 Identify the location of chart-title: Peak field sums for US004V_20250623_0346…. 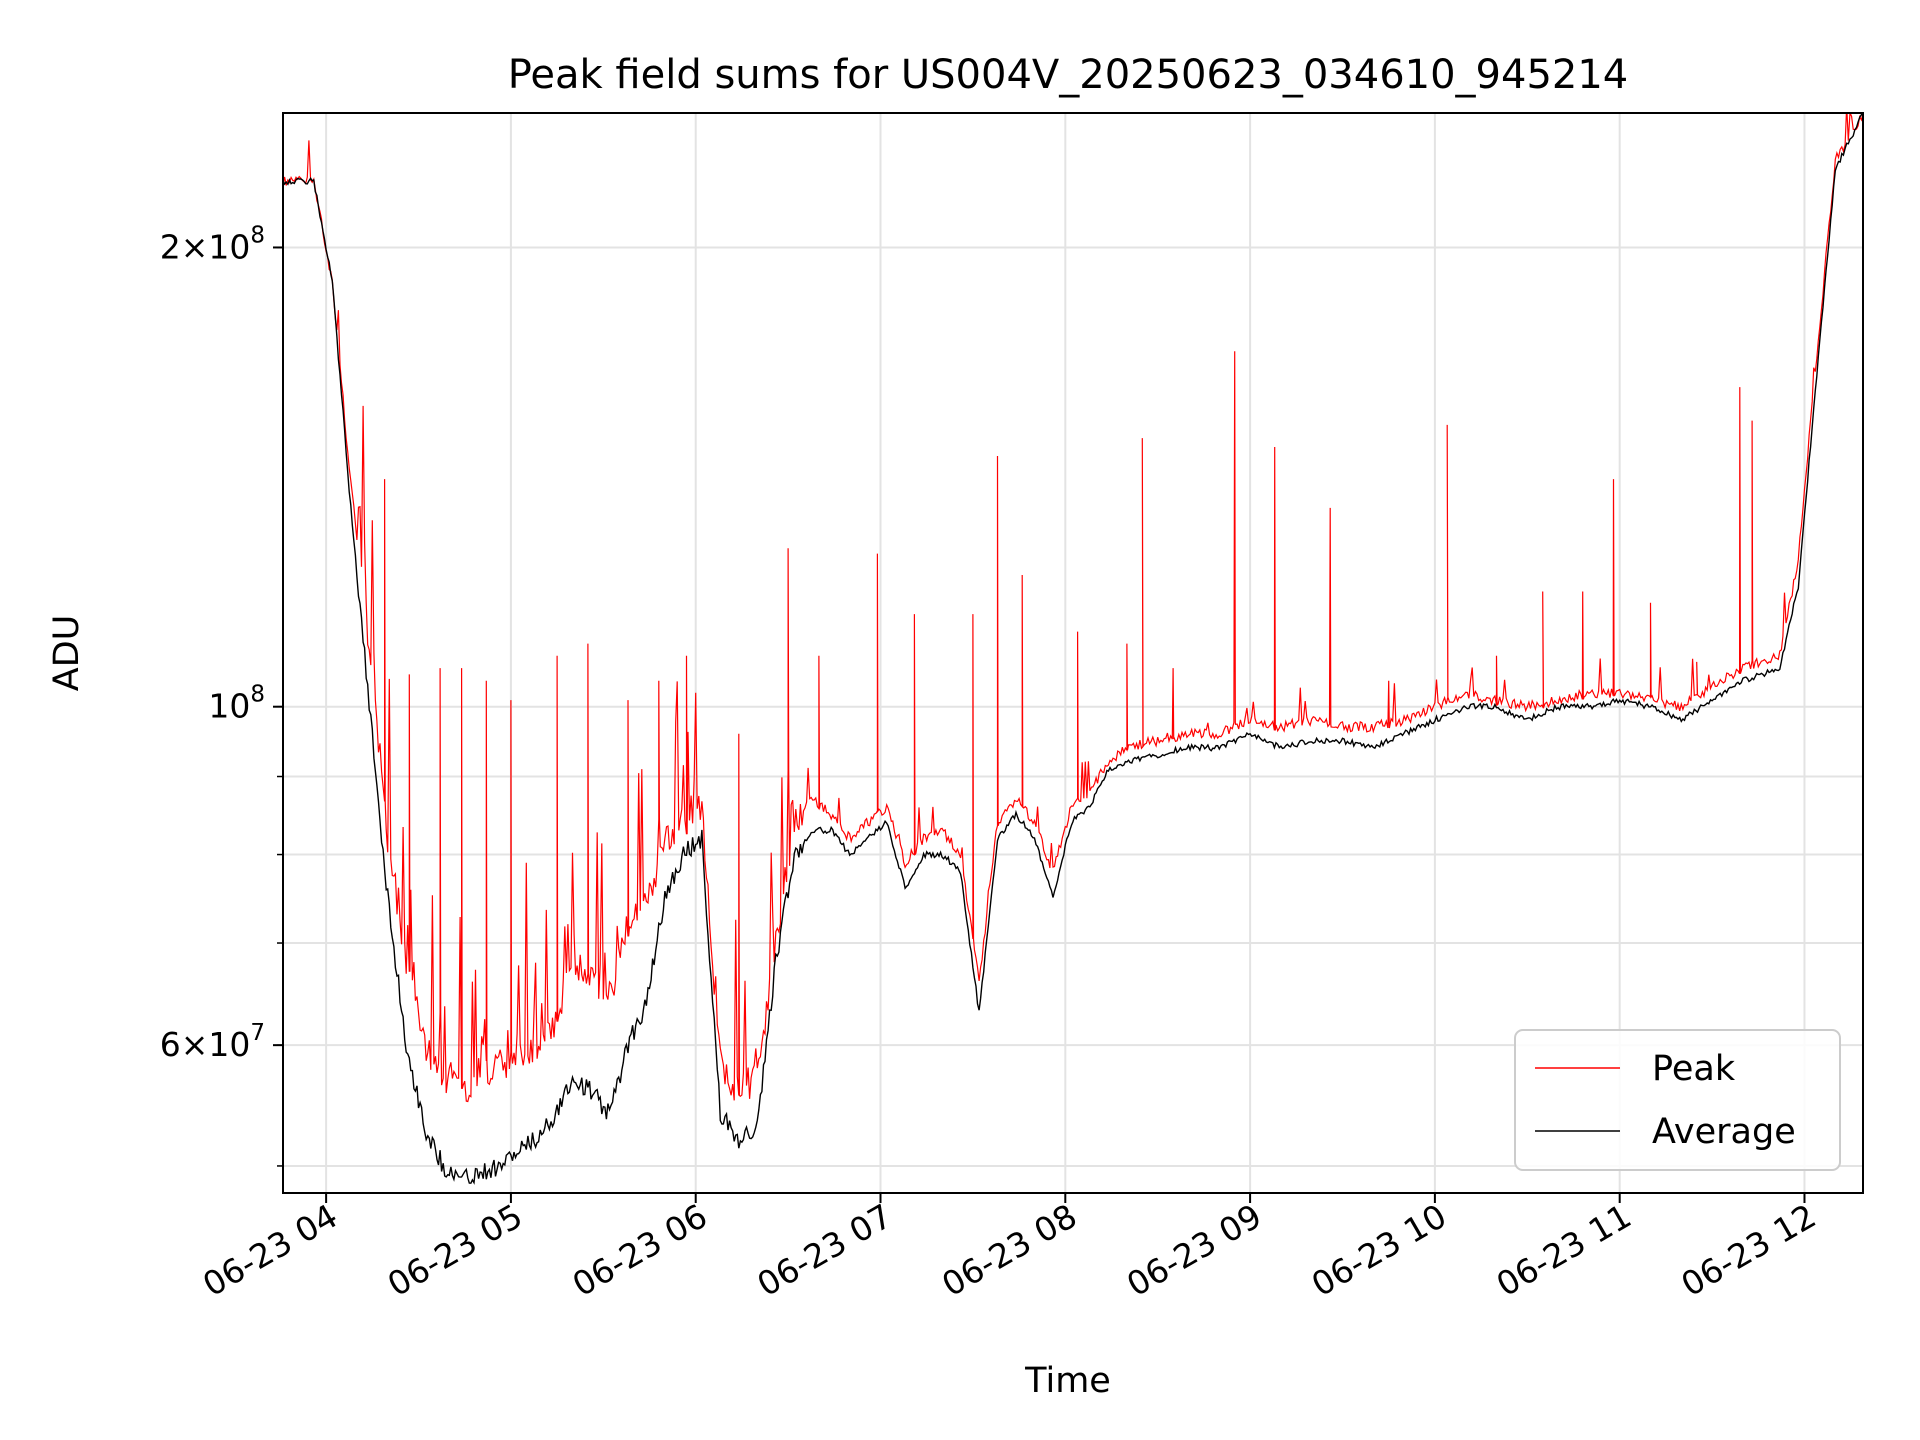
(1068, 75).